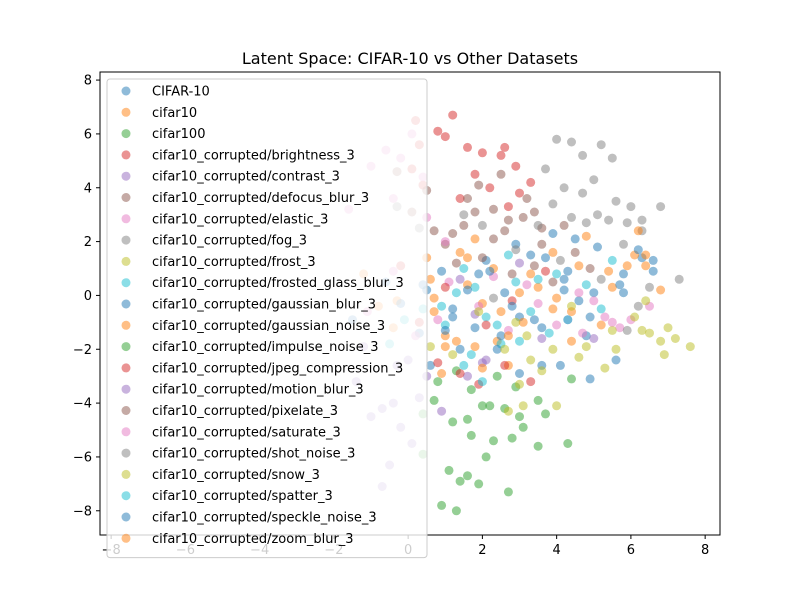 The image size is (800, 600). Describe the element at coordinates (264, 305) in the screenshot. I see `legend-label: cifar10_corrupted/gaussian_blur_3` at that location.